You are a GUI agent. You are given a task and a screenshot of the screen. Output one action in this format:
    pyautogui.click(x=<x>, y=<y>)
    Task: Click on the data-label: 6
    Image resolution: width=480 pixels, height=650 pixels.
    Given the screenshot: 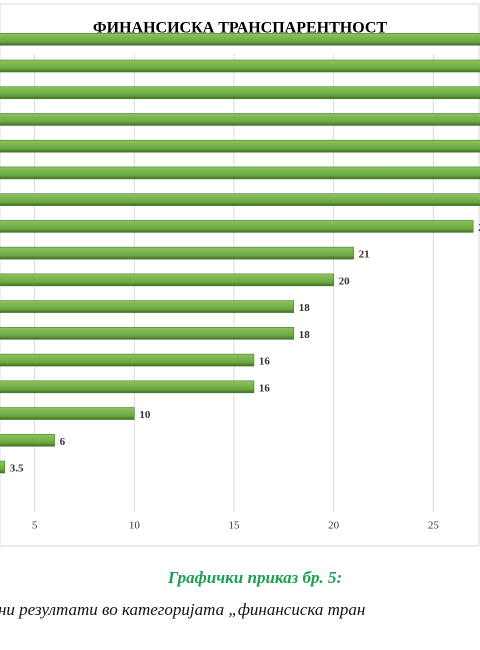 What is the action you would take?
    pyautogui.click(x=63, y=442)
    